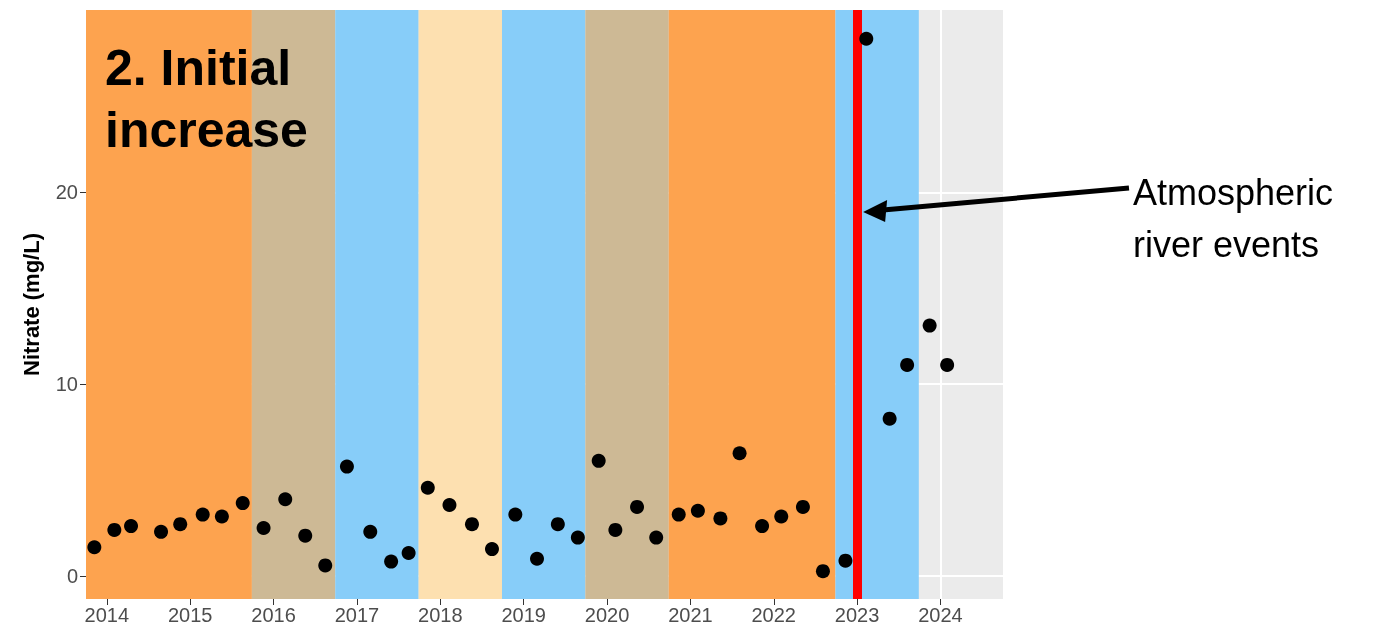 Image resolution: width=1391 pixels, height=627 pixels. Describe the element at coordinates (66, 192) in the screenshot. I see `y-tick-label: 20` at that location.